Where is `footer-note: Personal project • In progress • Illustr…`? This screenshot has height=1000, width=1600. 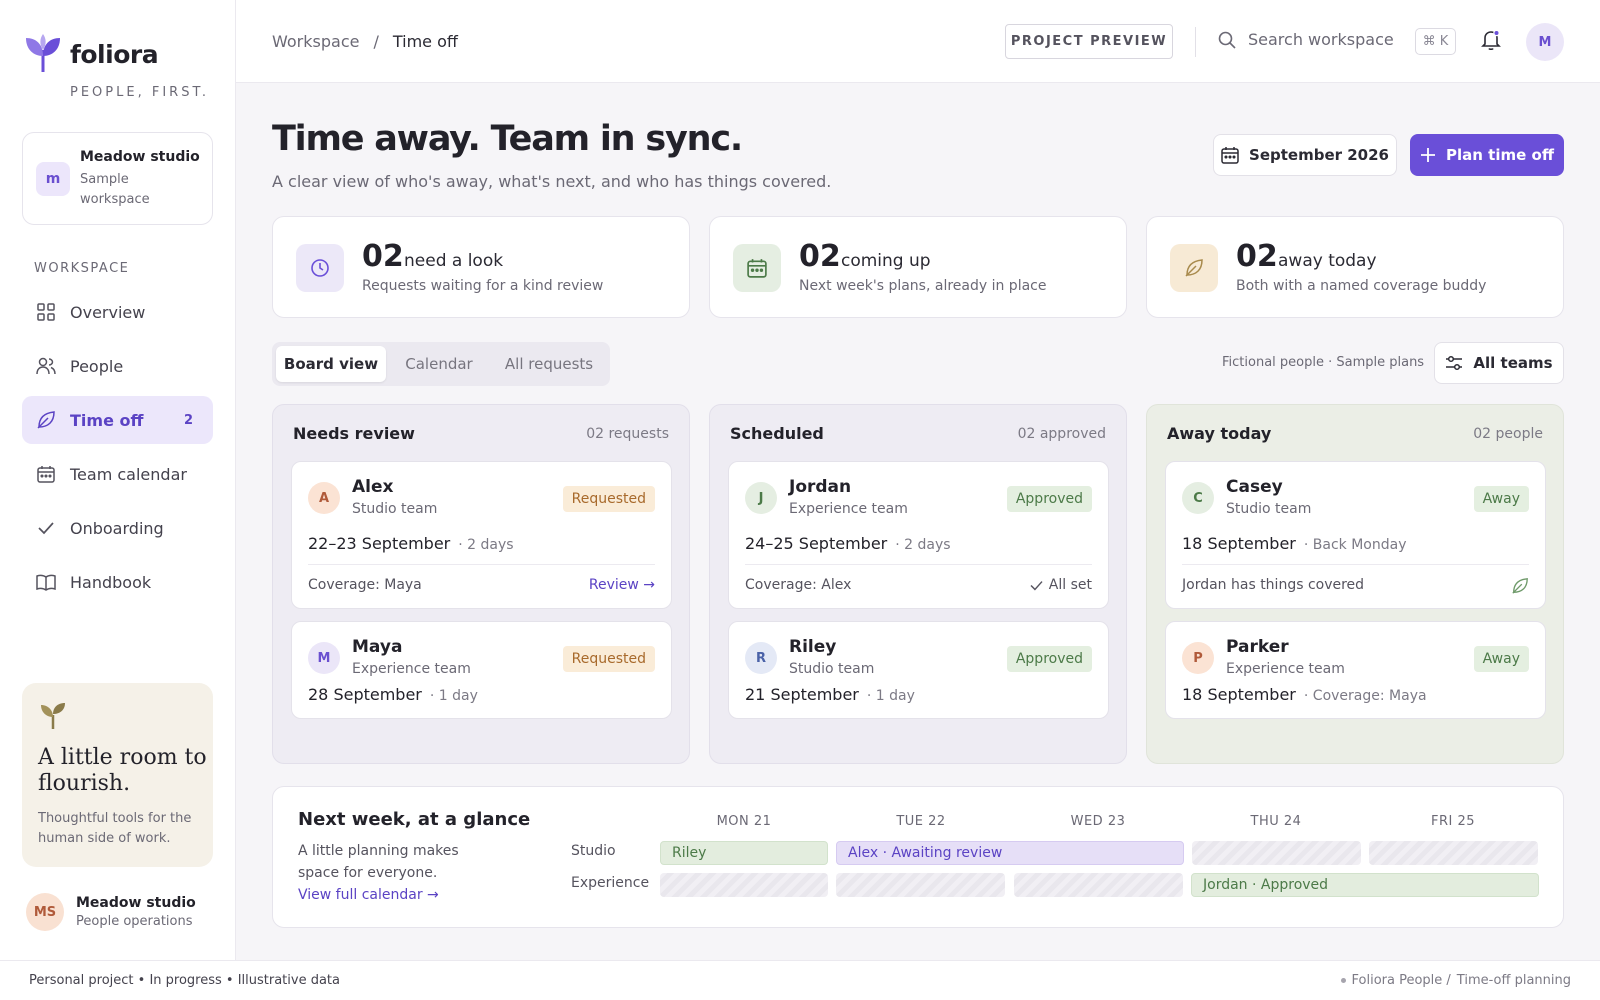
footer-note: Personal project • In progress • Illustr… is located at coordinates (184, 980).